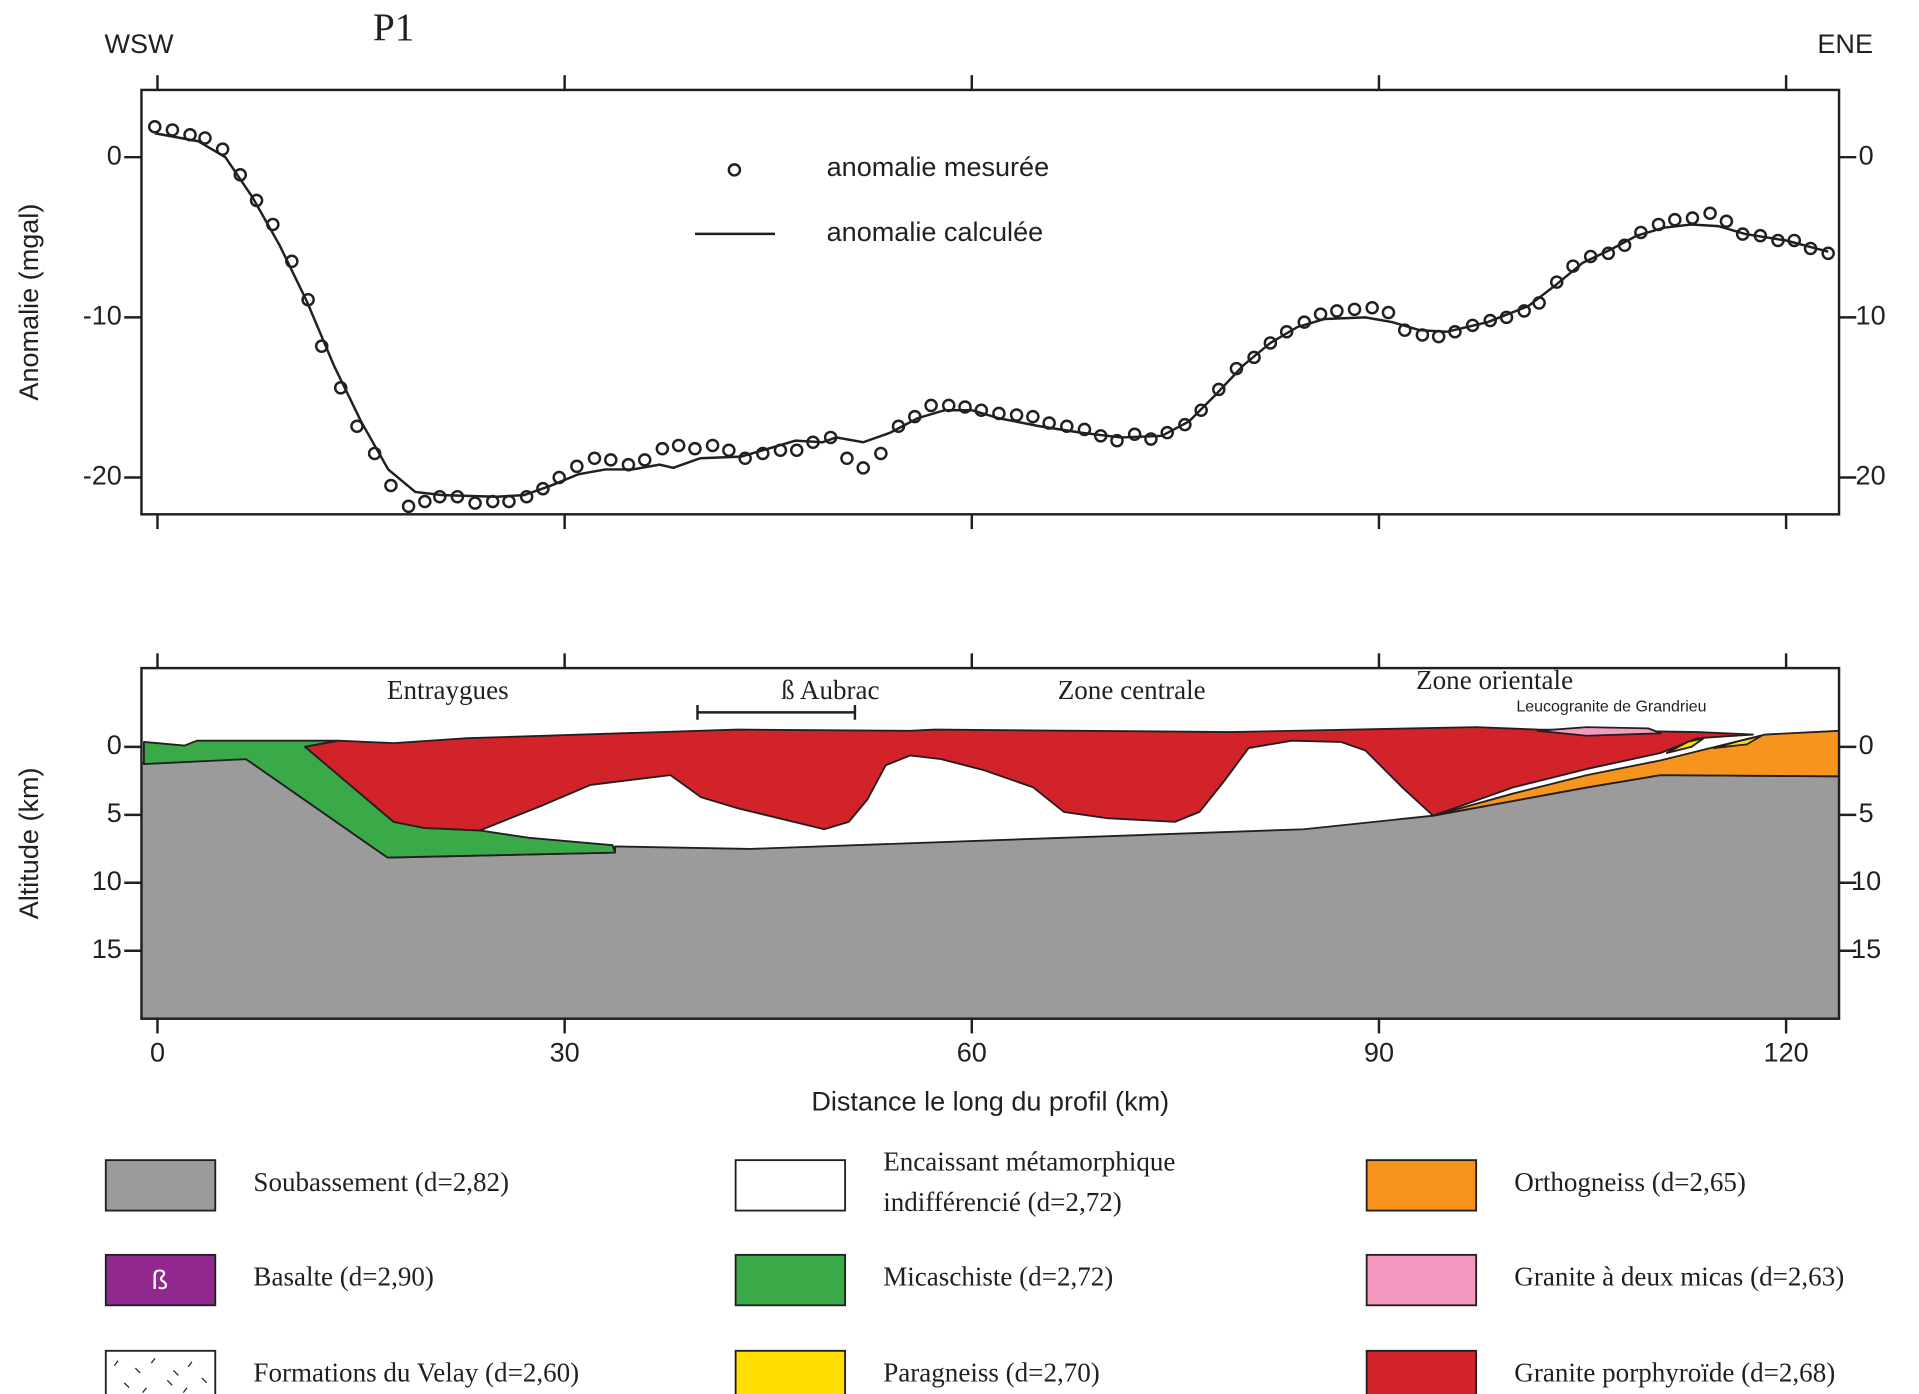 The image size is (1919, 1394). What do you see at coordinates (1611, 707) in the screenshot?
I see `section-annotation: Leucogranite de Grandrieu` at bounding box center [1611, 707].